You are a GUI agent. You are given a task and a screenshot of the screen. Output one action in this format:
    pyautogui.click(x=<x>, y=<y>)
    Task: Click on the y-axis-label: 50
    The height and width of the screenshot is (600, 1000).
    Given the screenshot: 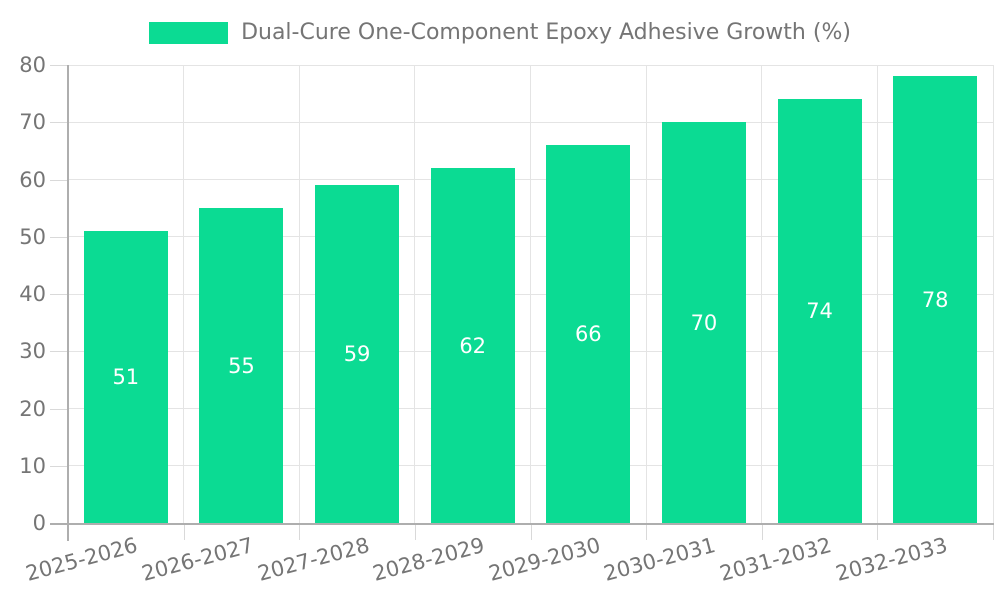 What is the action you would take?
    pyautogui.click(x=32, y=236)
    